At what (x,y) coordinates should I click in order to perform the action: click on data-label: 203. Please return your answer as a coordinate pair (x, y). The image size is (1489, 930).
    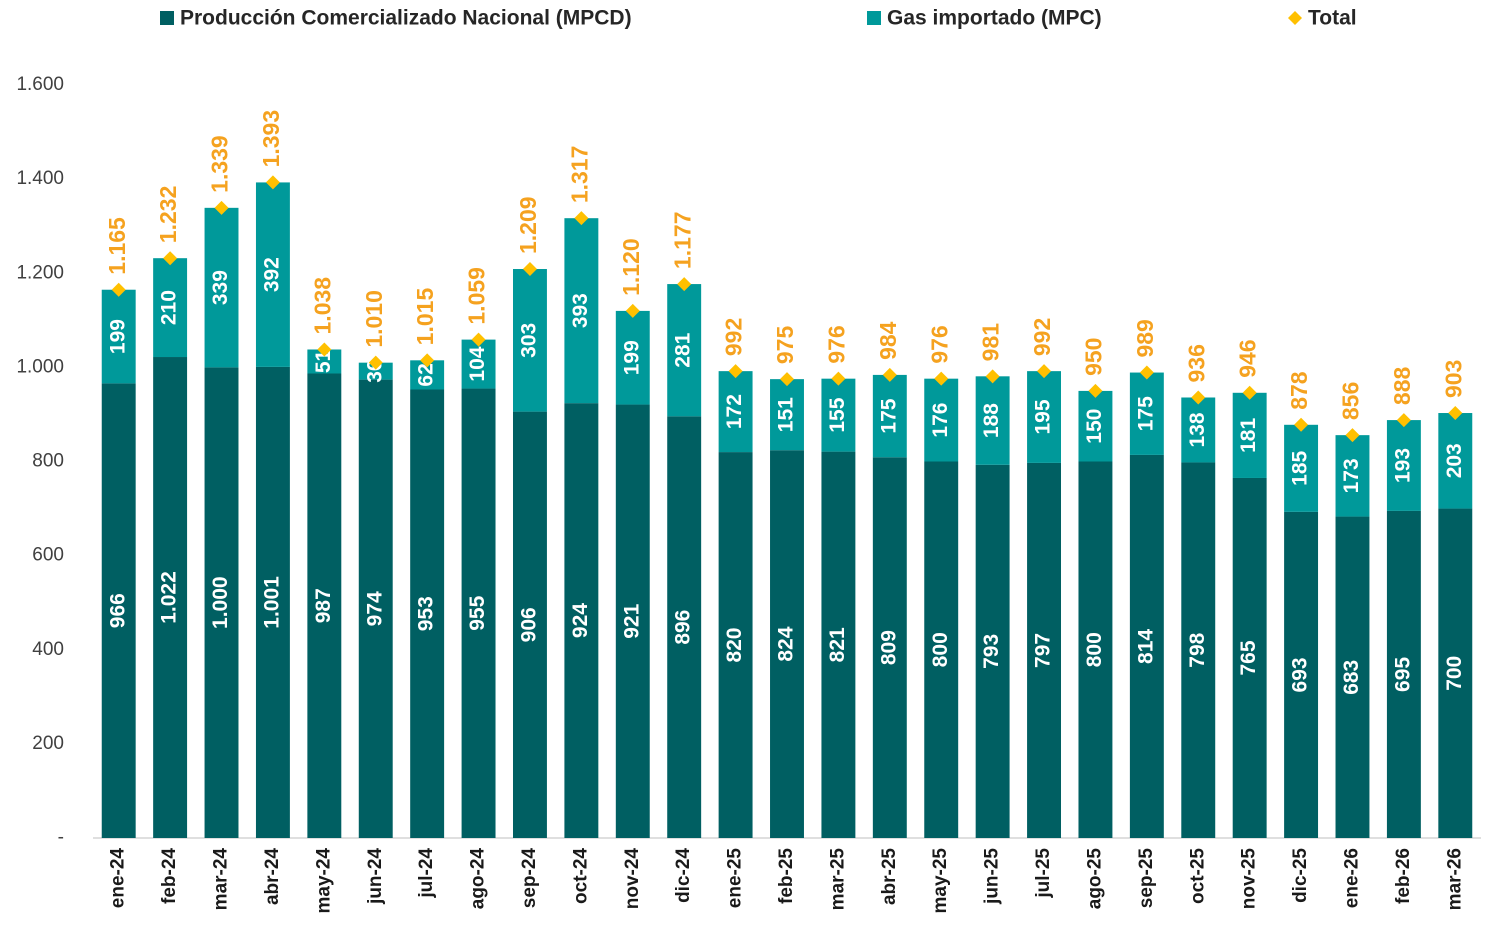
    Looking at the image, I should click on (1454, 460).